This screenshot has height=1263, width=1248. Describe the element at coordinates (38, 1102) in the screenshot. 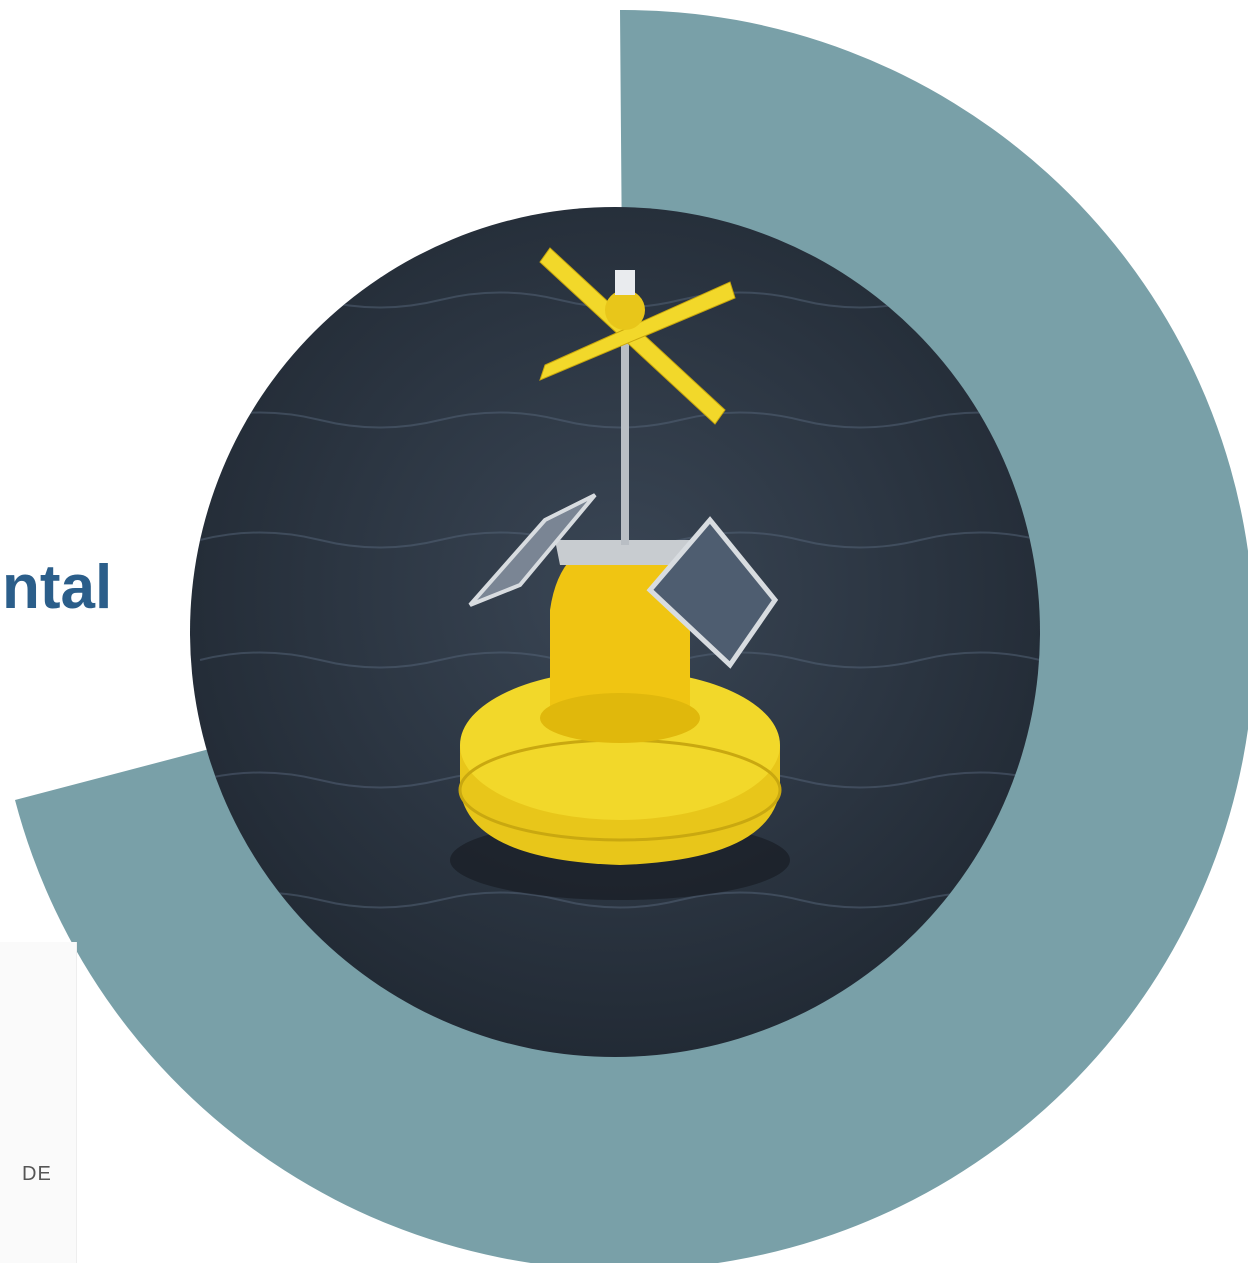

I see `side-panel` at that location.